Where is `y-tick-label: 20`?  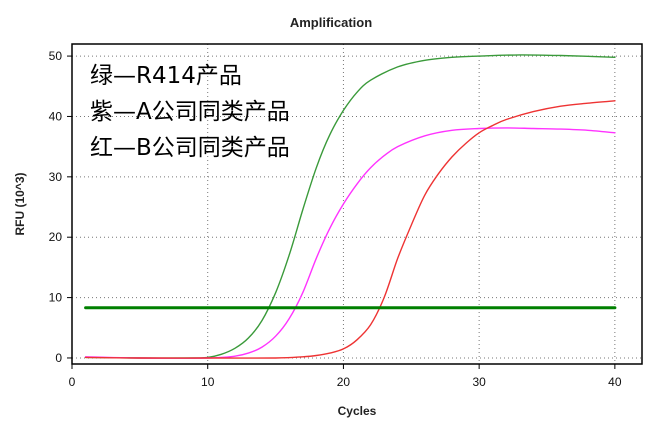
y-tick-label: 20 is located at coordinates (56, 237).